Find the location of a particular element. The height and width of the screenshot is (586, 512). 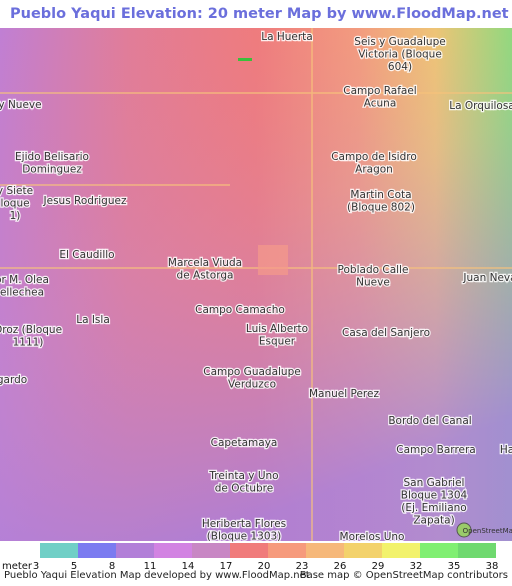

place-label: Casa del Sanjero is located at coordinates (386, 333).